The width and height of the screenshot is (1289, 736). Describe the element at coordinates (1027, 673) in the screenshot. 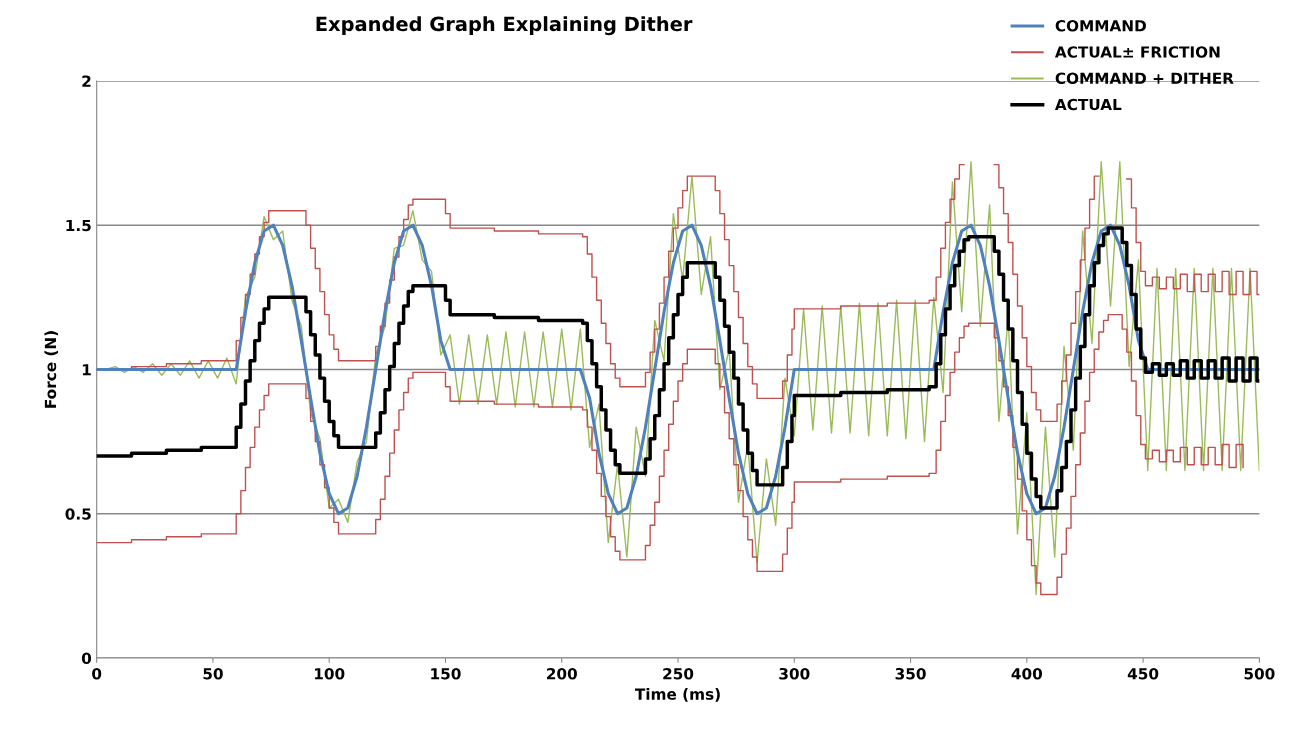

I see `x-tick-label: 400` at that location.